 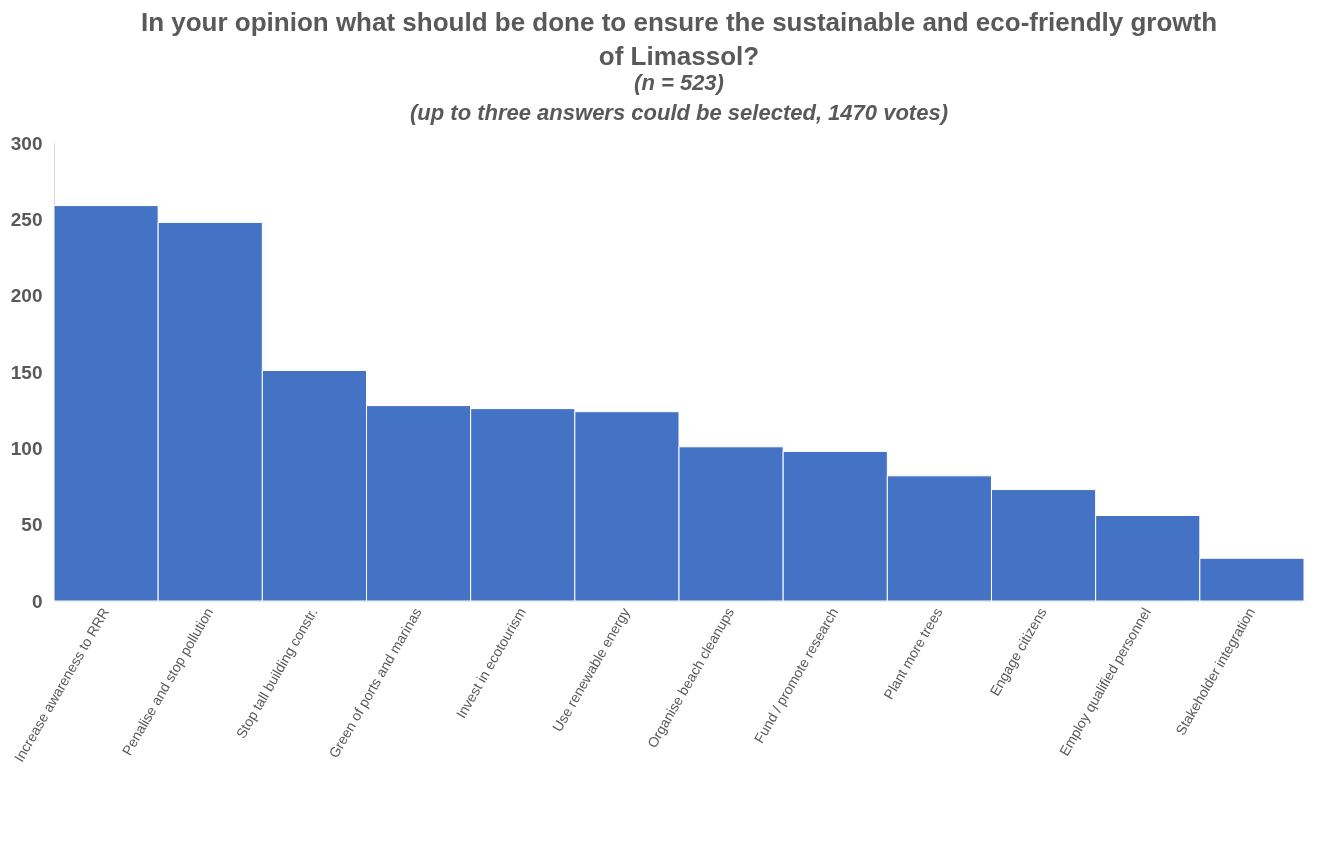 What do you see at coordinates (26, 296) in the screenshot?
I see `y-tick-label: 200` at bounding box center [26, 296].